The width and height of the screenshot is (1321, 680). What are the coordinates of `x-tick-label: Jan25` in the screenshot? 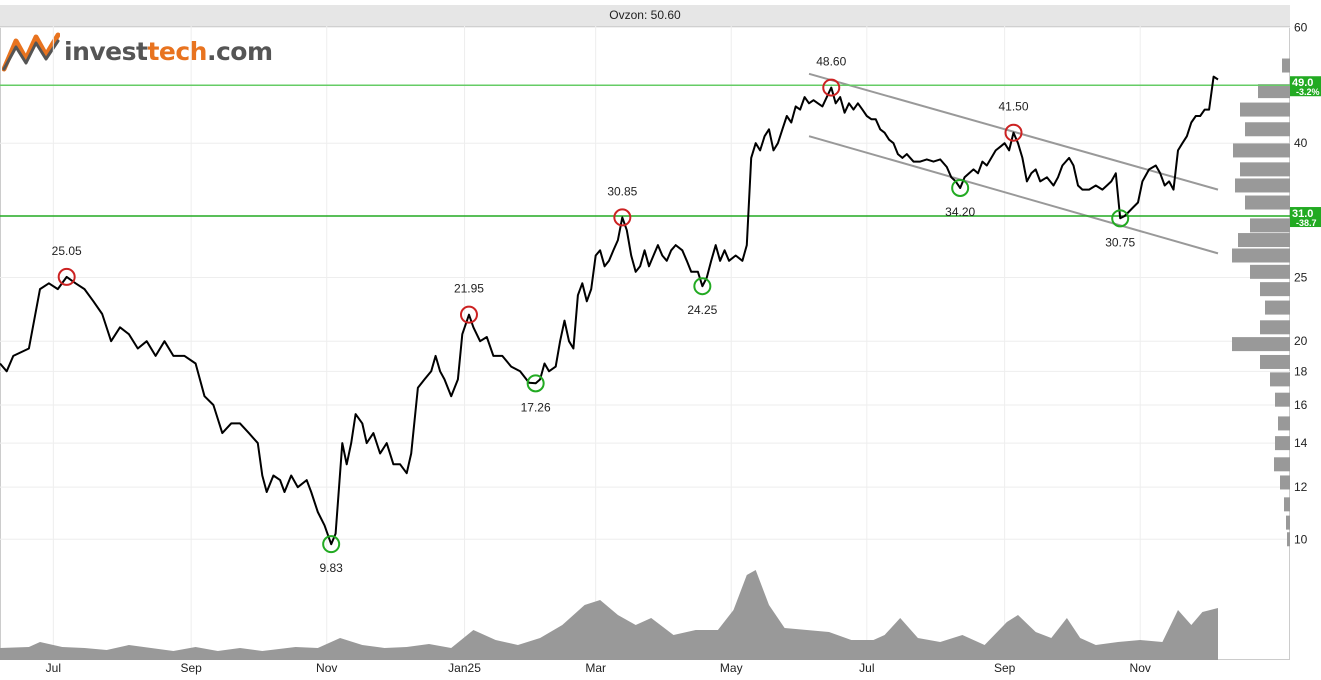 It's located at (464, 668).